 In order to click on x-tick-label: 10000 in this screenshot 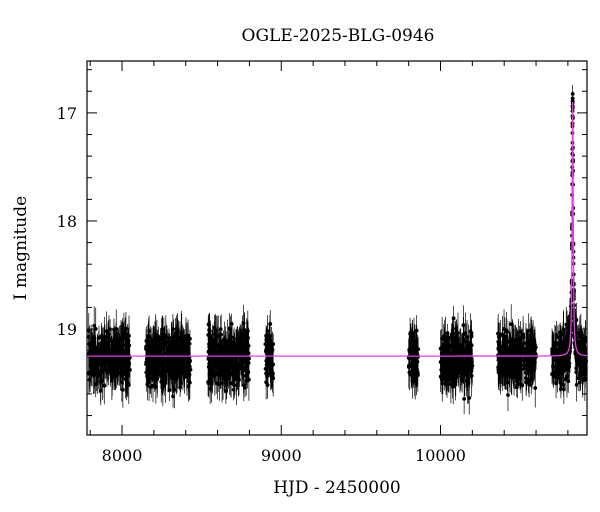, I will do `click(440, 455)`.